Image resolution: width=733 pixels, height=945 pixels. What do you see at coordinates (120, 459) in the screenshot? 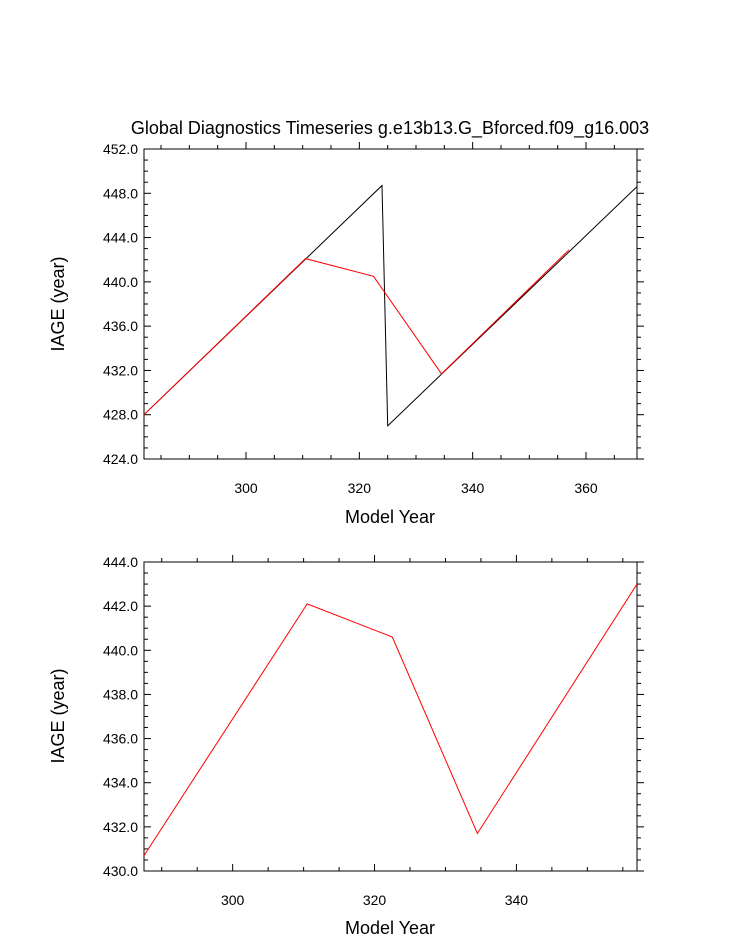
I see `y-tick-label: 424.0` at bounding box center [120, 459].